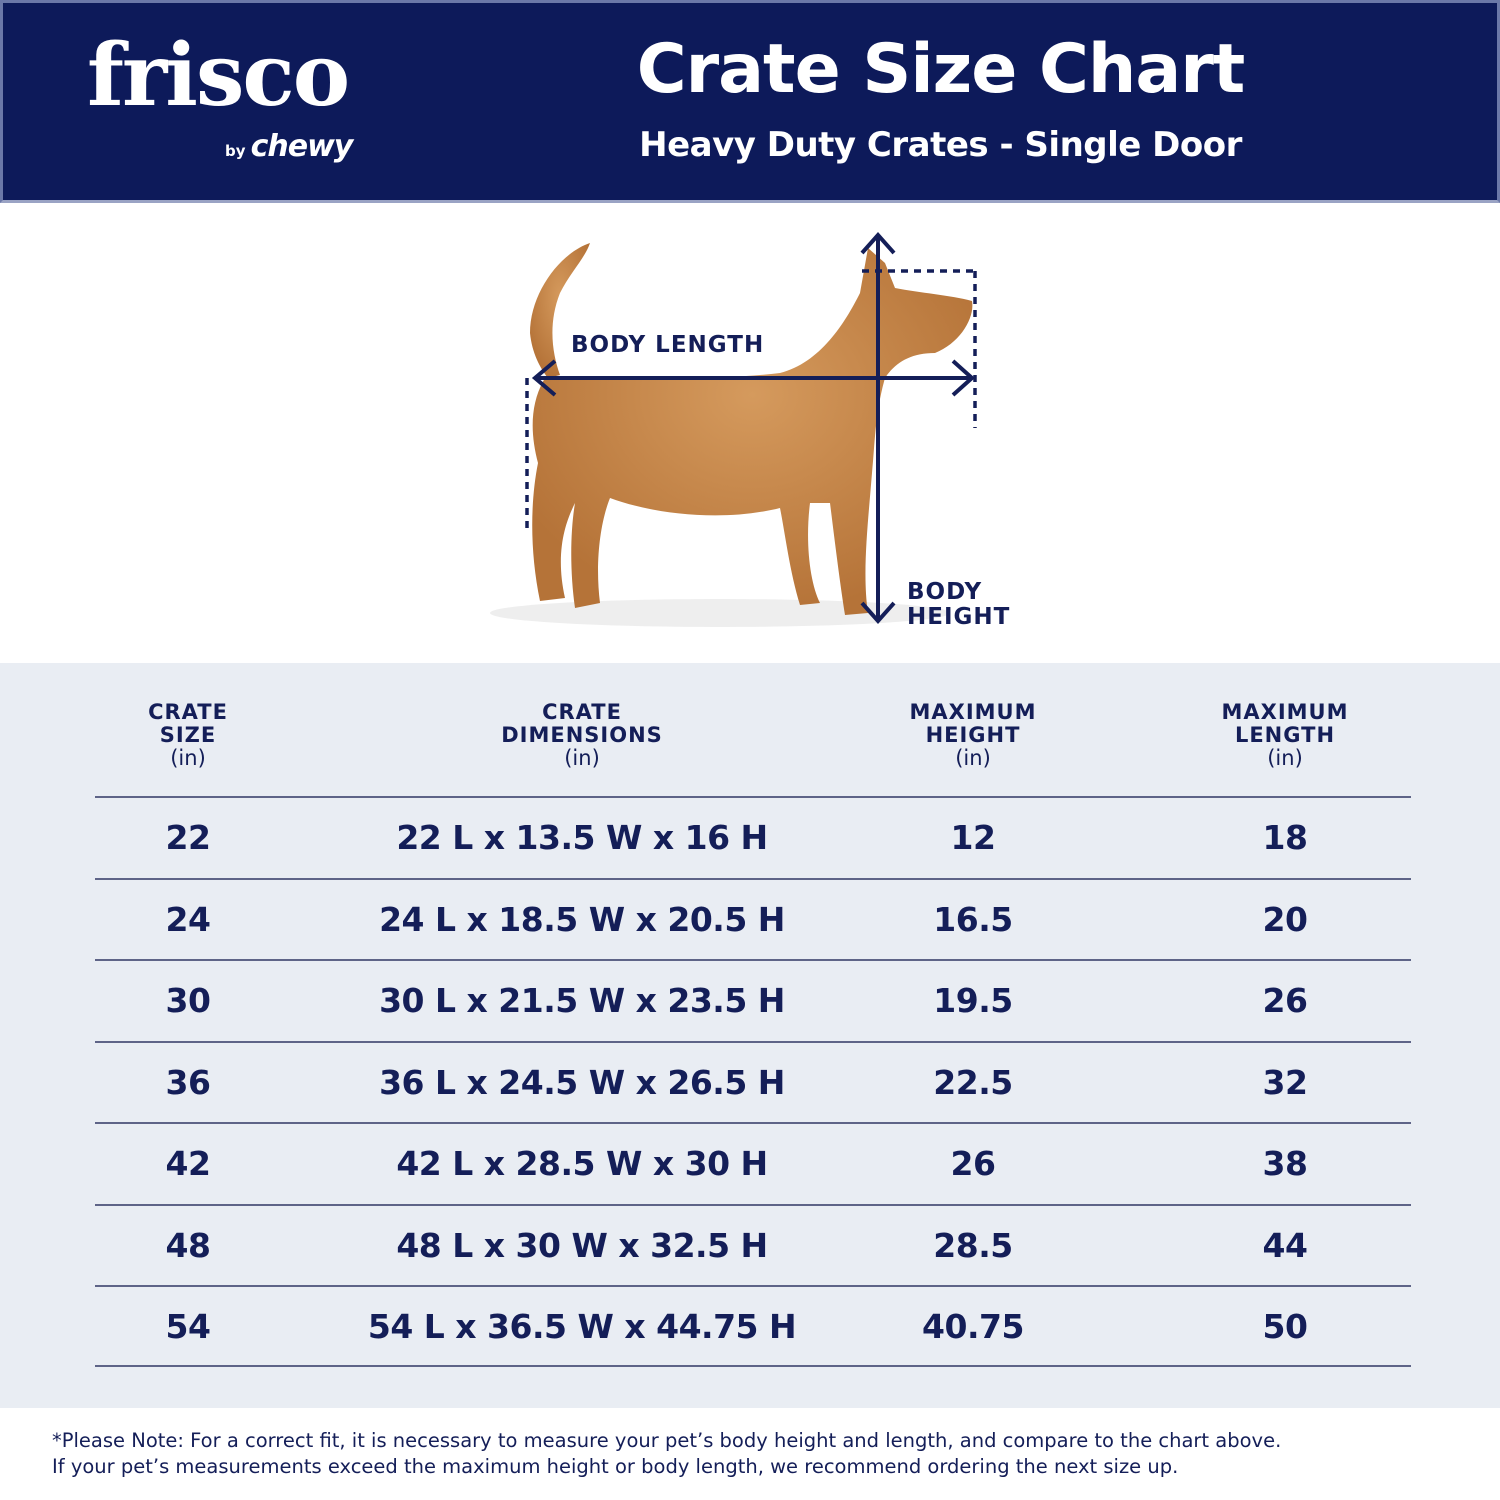  What do you see at coordinates (188, 735) in the screenshot?
I see `header-crate-size: CRATE SIZE (in)` at bounding box center [188, 735].